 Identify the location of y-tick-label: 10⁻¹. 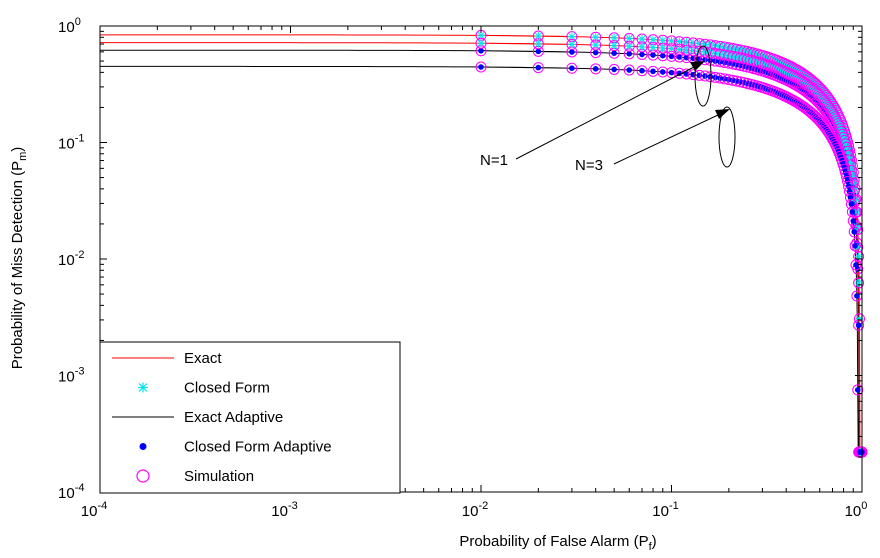
(71, 143).